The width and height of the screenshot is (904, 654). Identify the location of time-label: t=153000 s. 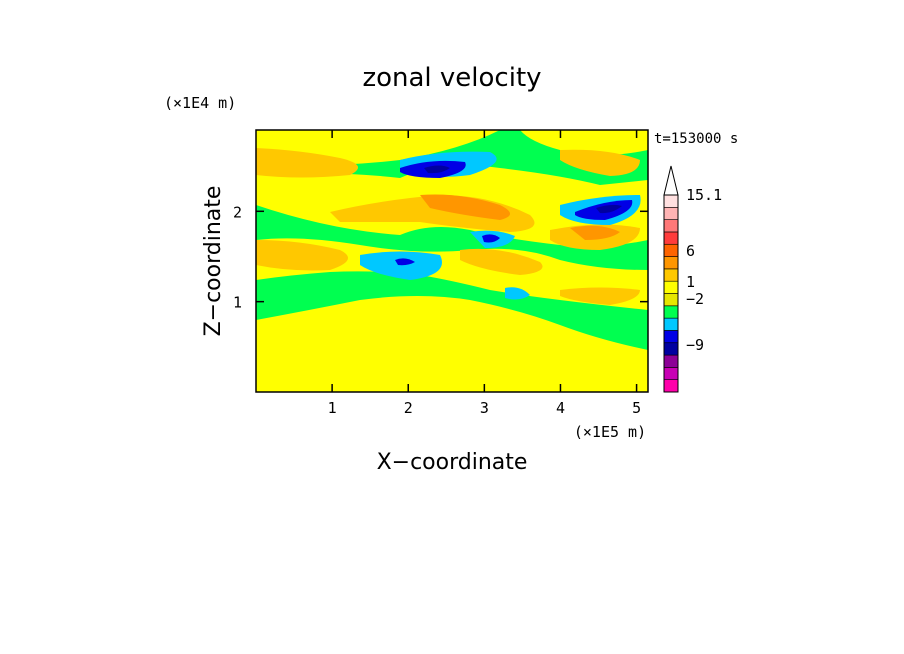
(696, 139).